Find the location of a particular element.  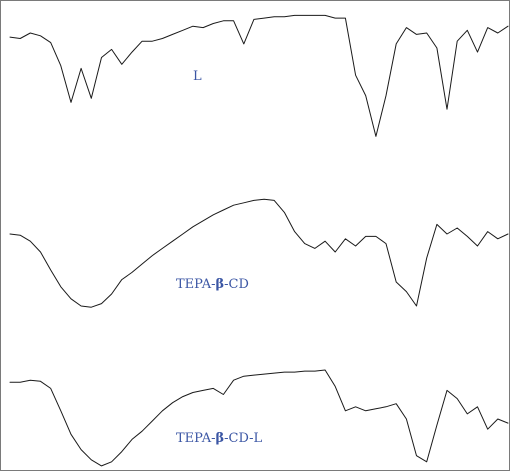

series-label-l: L is located at coordinates (197, 76).